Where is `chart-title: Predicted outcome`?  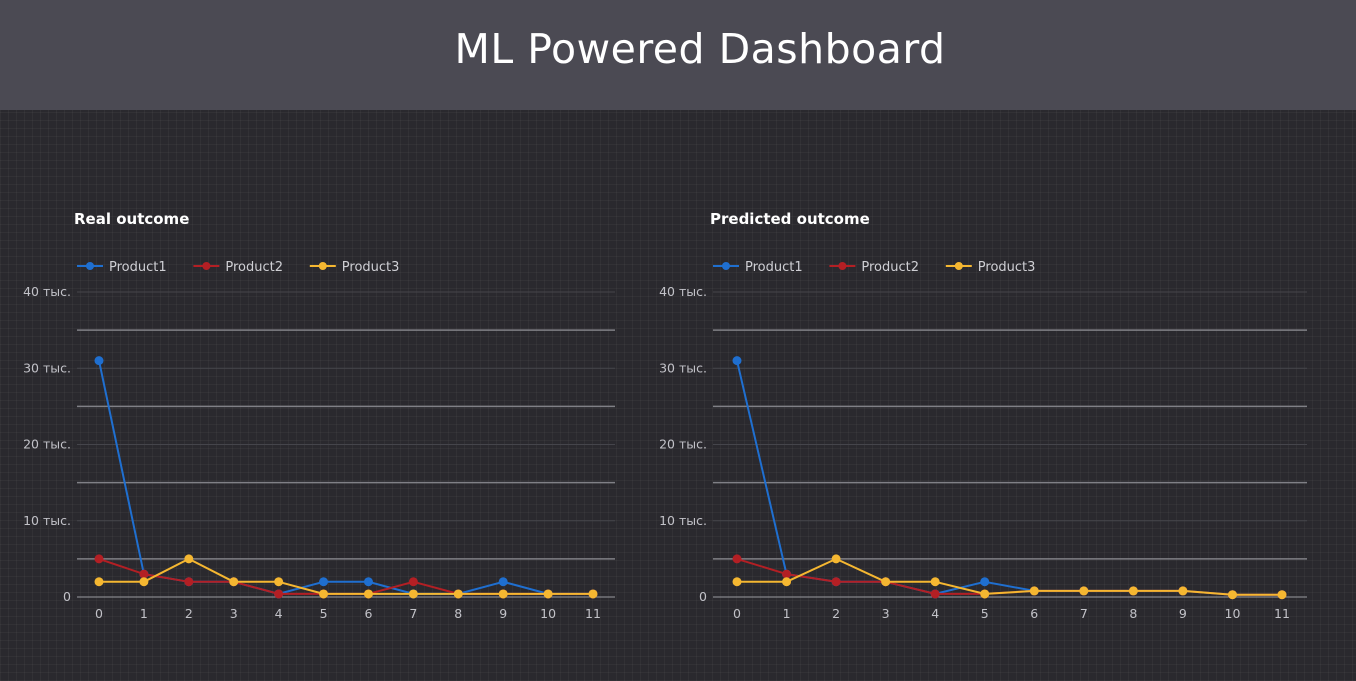 chart-title: Predicted outcome is located at coordinates (790, 219).